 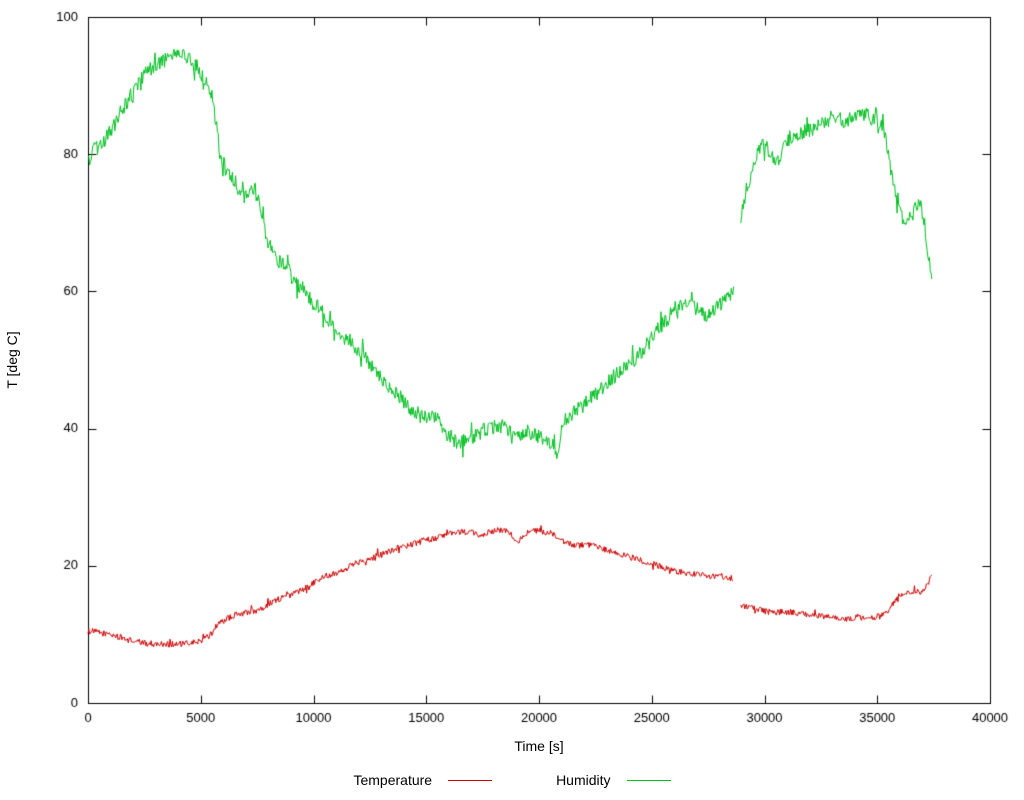 I want to click on chart-legend: Temperature Humidity, so click(x=512, y=780).